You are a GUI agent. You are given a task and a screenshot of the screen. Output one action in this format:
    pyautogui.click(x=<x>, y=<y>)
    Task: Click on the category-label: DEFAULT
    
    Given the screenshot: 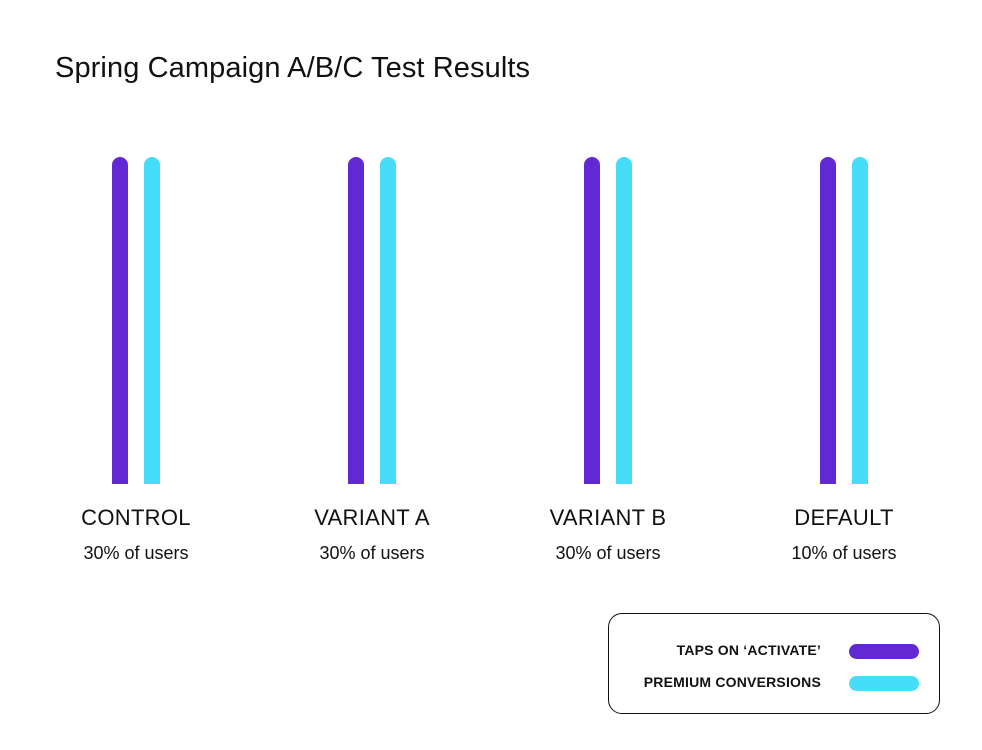 What is the action you would take?
    pyautogui.click(x=844, y=517)
    